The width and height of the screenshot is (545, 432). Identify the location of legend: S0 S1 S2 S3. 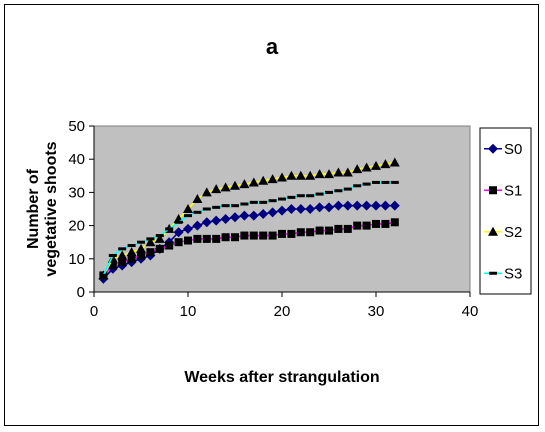
(505, 211).